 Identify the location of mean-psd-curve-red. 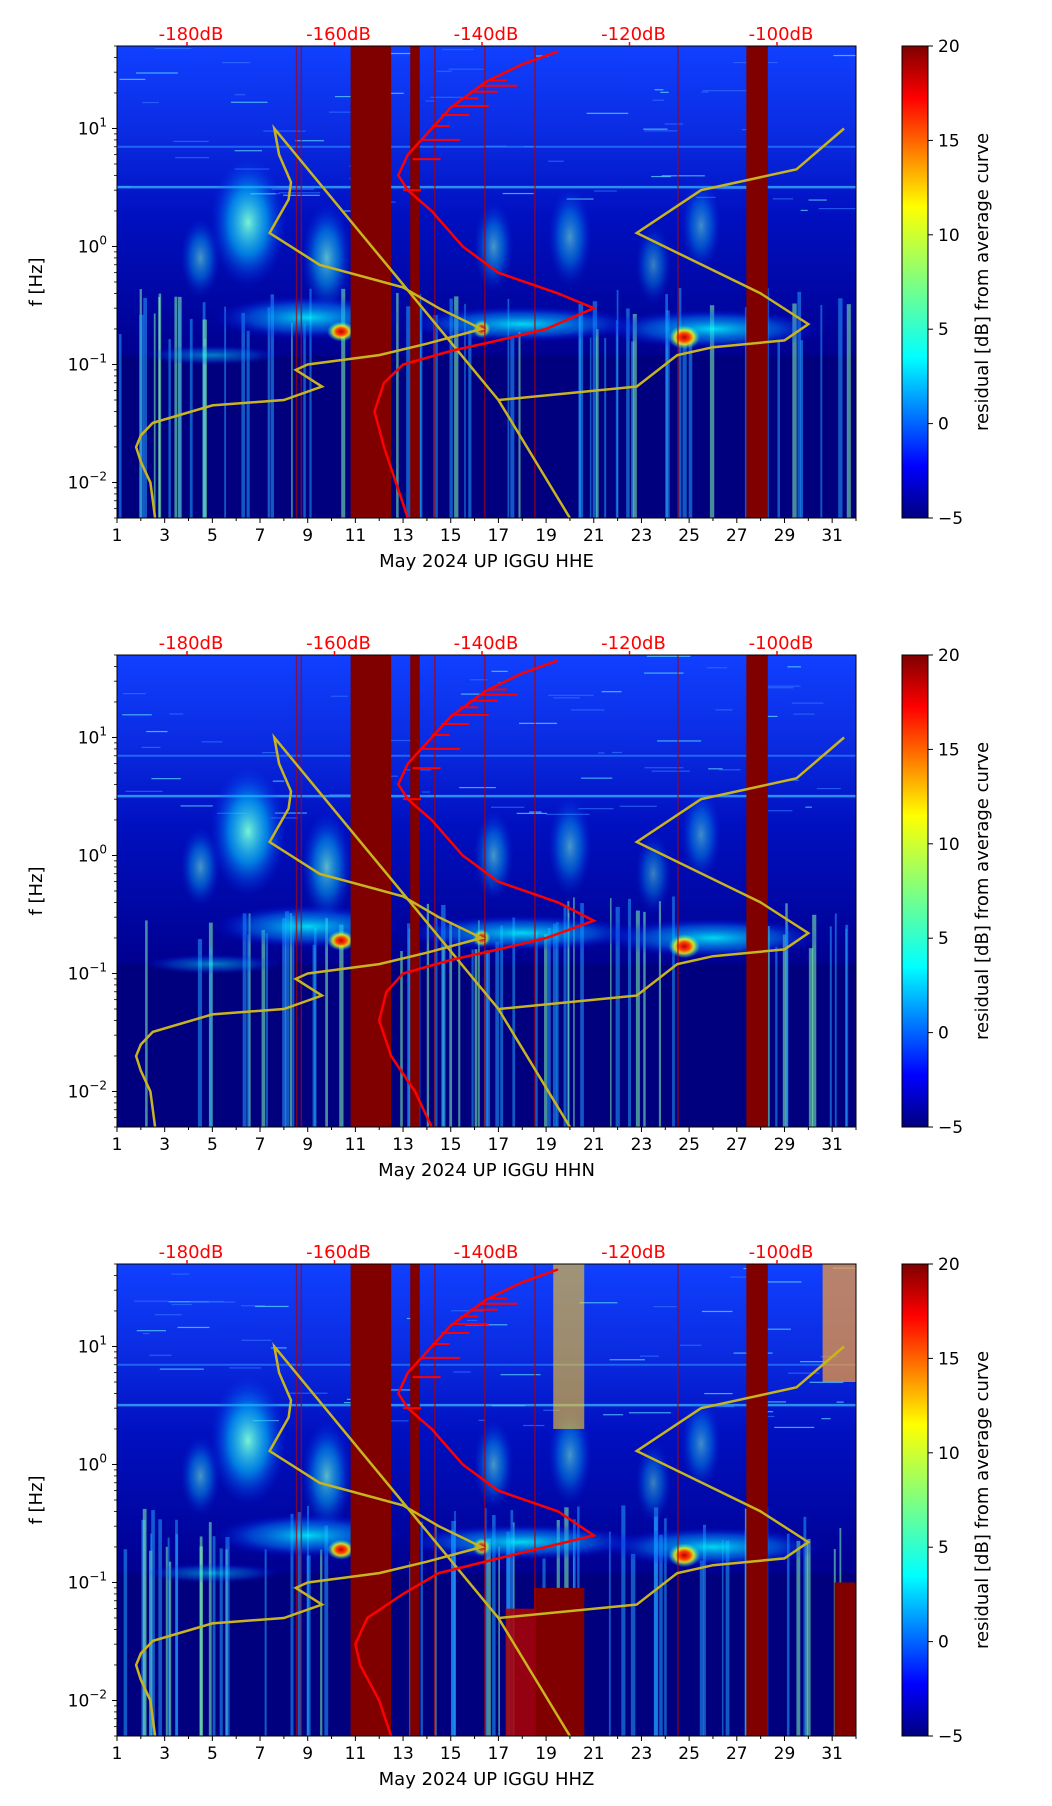
(475, 1502).